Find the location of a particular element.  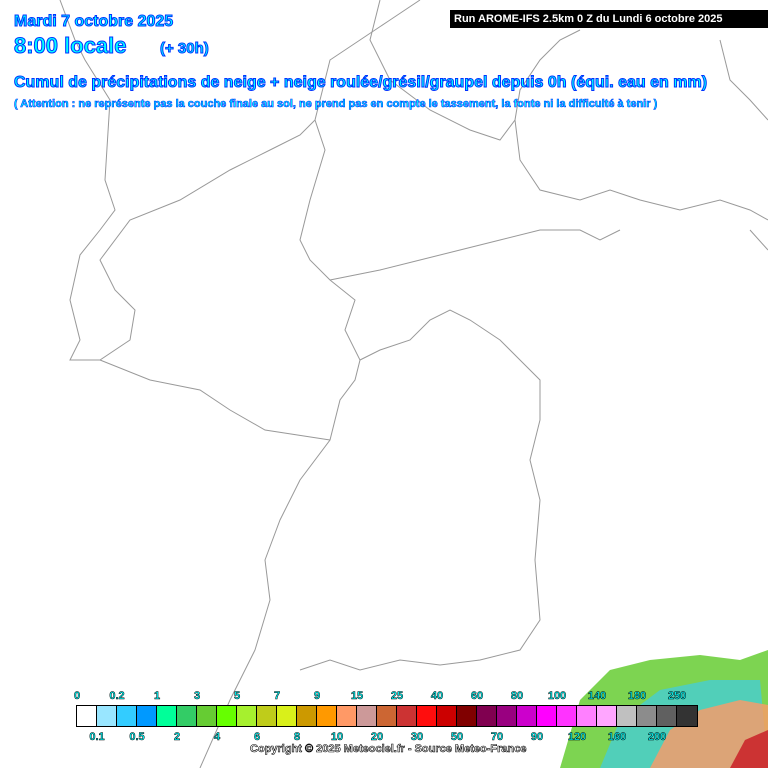

forecast-time: 8:00 locale is located at coordinates (71, 46).